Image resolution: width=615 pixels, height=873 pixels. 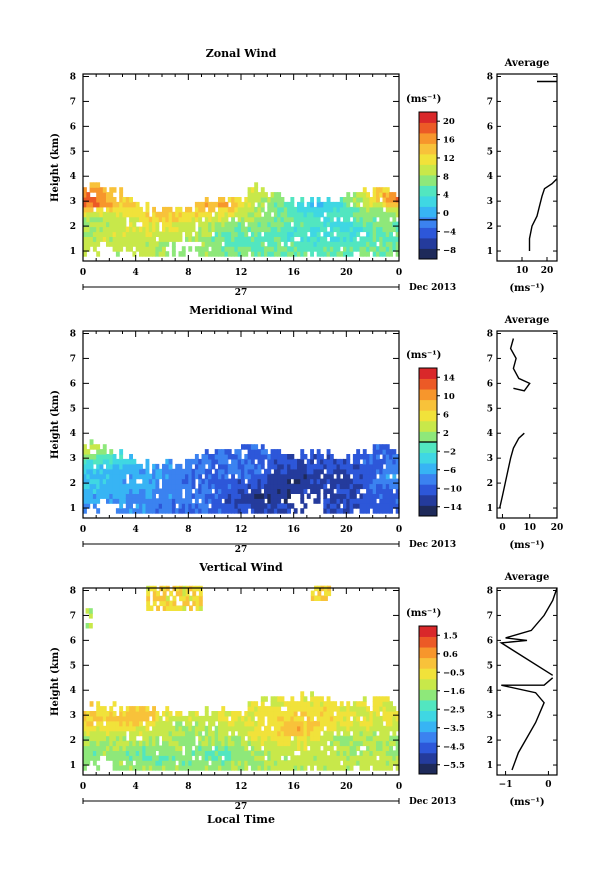 I want to click on average-title: Average, so click(x=527, y=320).